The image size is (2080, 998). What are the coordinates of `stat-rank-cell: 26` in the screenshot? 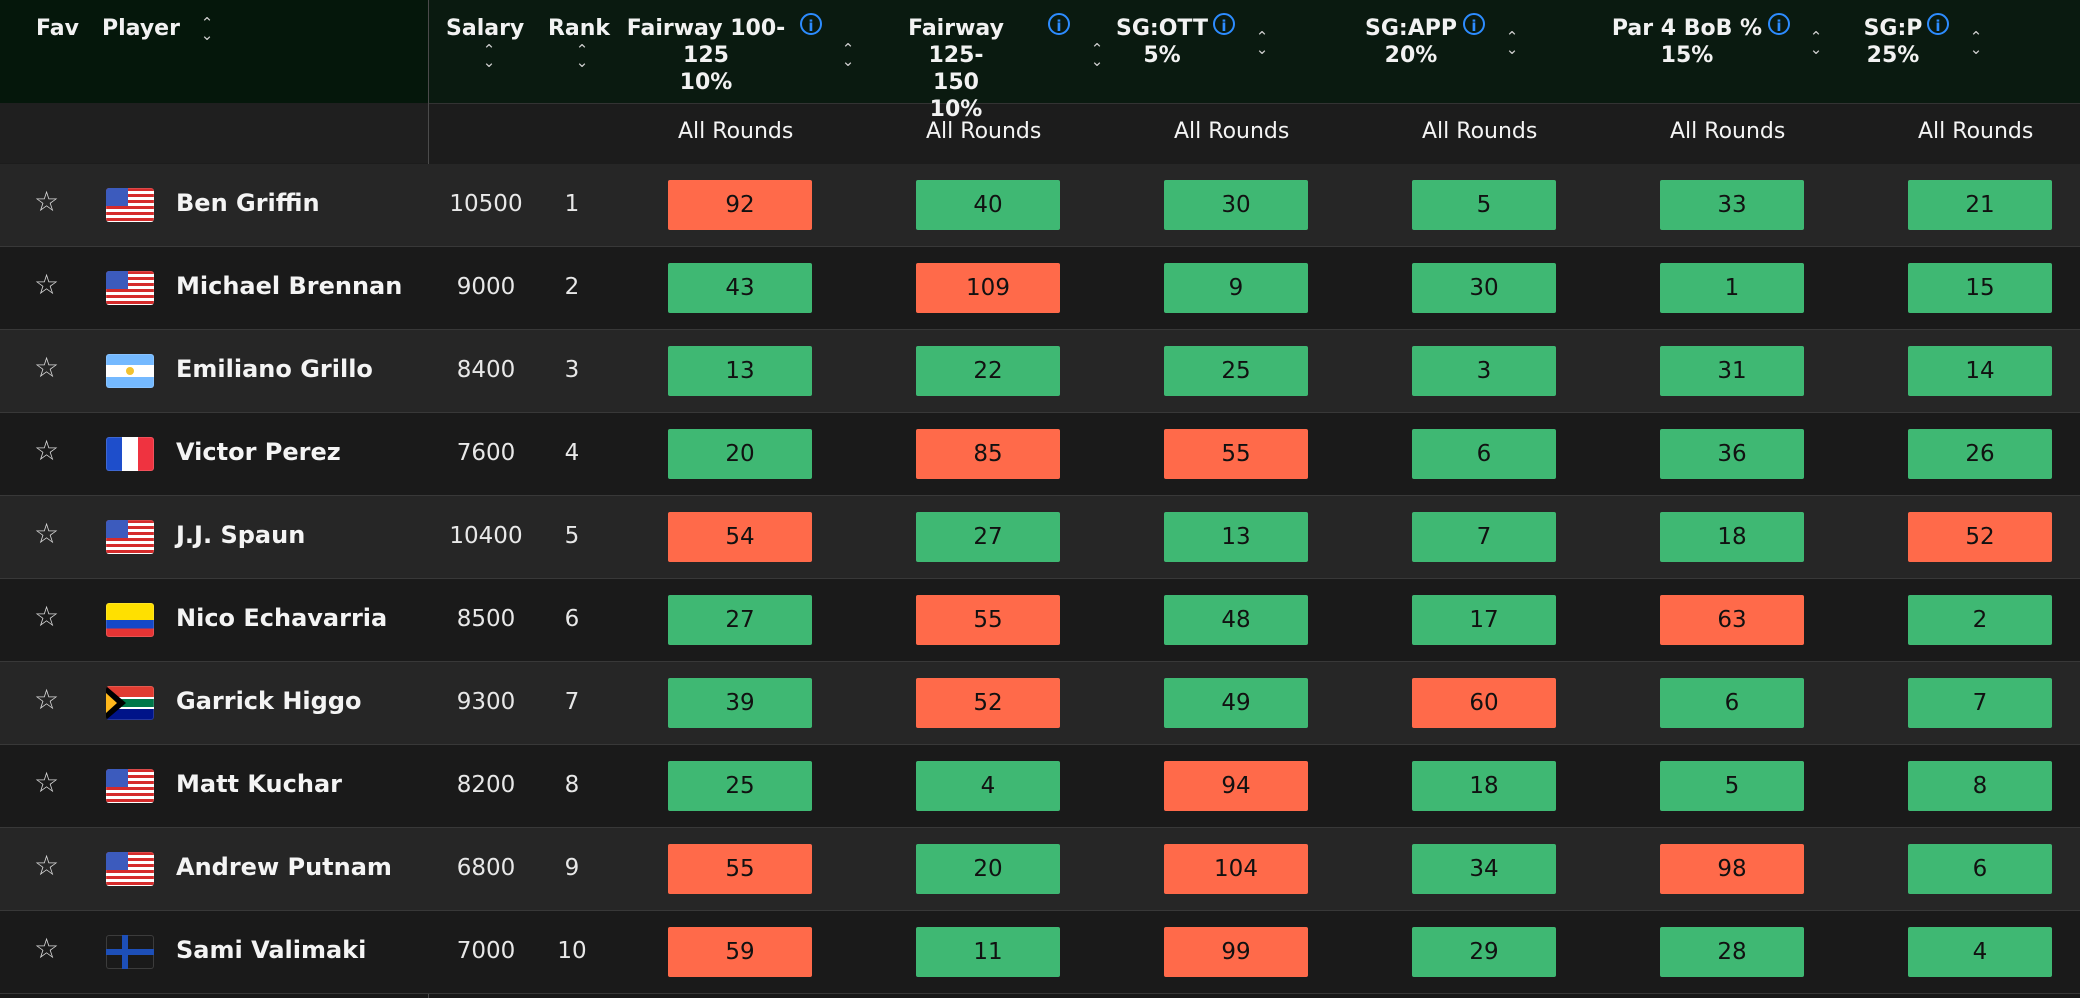 It's located at (1980, 454).